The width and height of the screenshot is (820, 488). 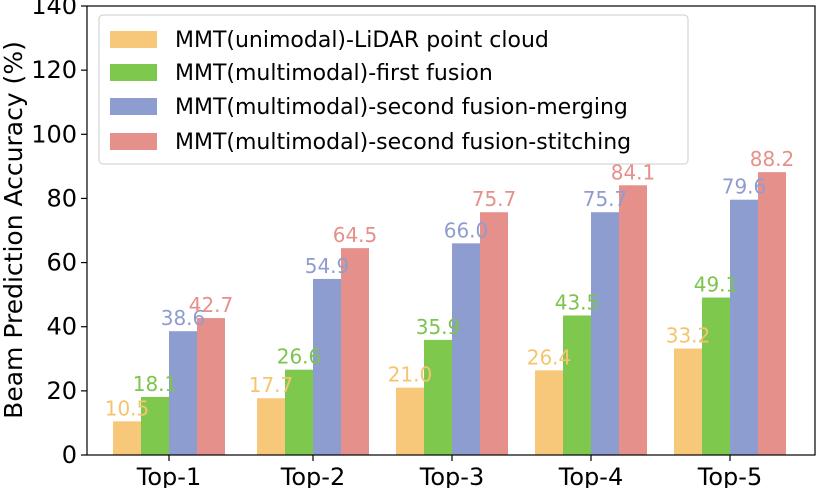 What do you see at coordinates (14, 230) in the screenshot?
I see `y-axis-label: Beam Prediction Accuracy (%)` at bounding box center [14, 230].